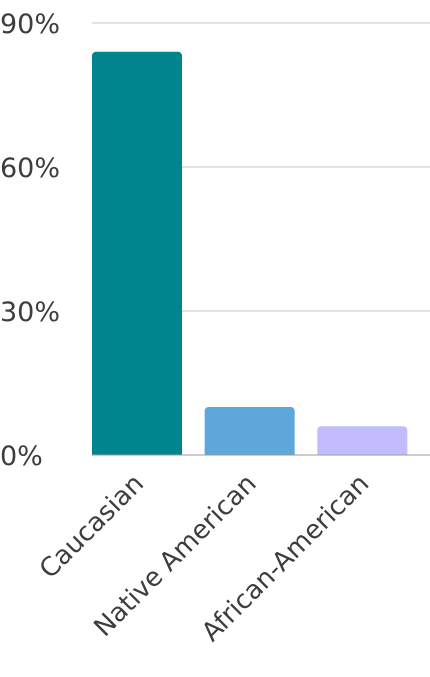 Image resolution: width=430 pixels, height=677 pixels. What do you see at coordinates (30, 312) in the screenshot?
I see `y-tick-label: 30%` at bounding box center [30, 312].